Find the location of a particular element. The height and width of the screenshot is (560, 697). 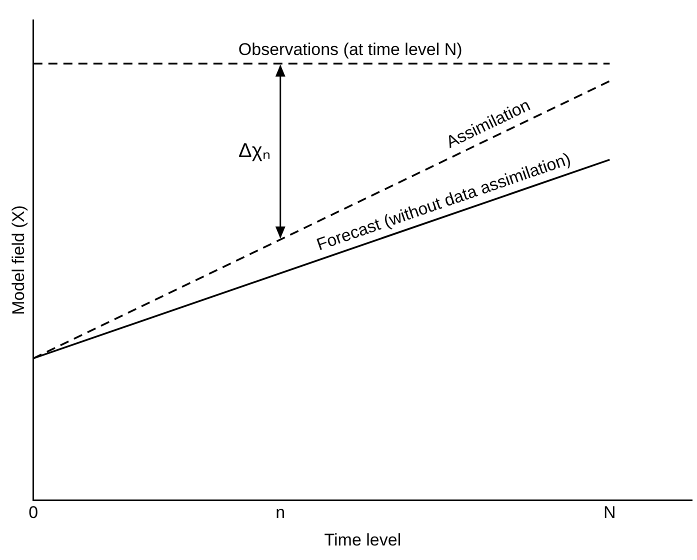

annotation: Δχₙ is located at coordinates (254, 151).